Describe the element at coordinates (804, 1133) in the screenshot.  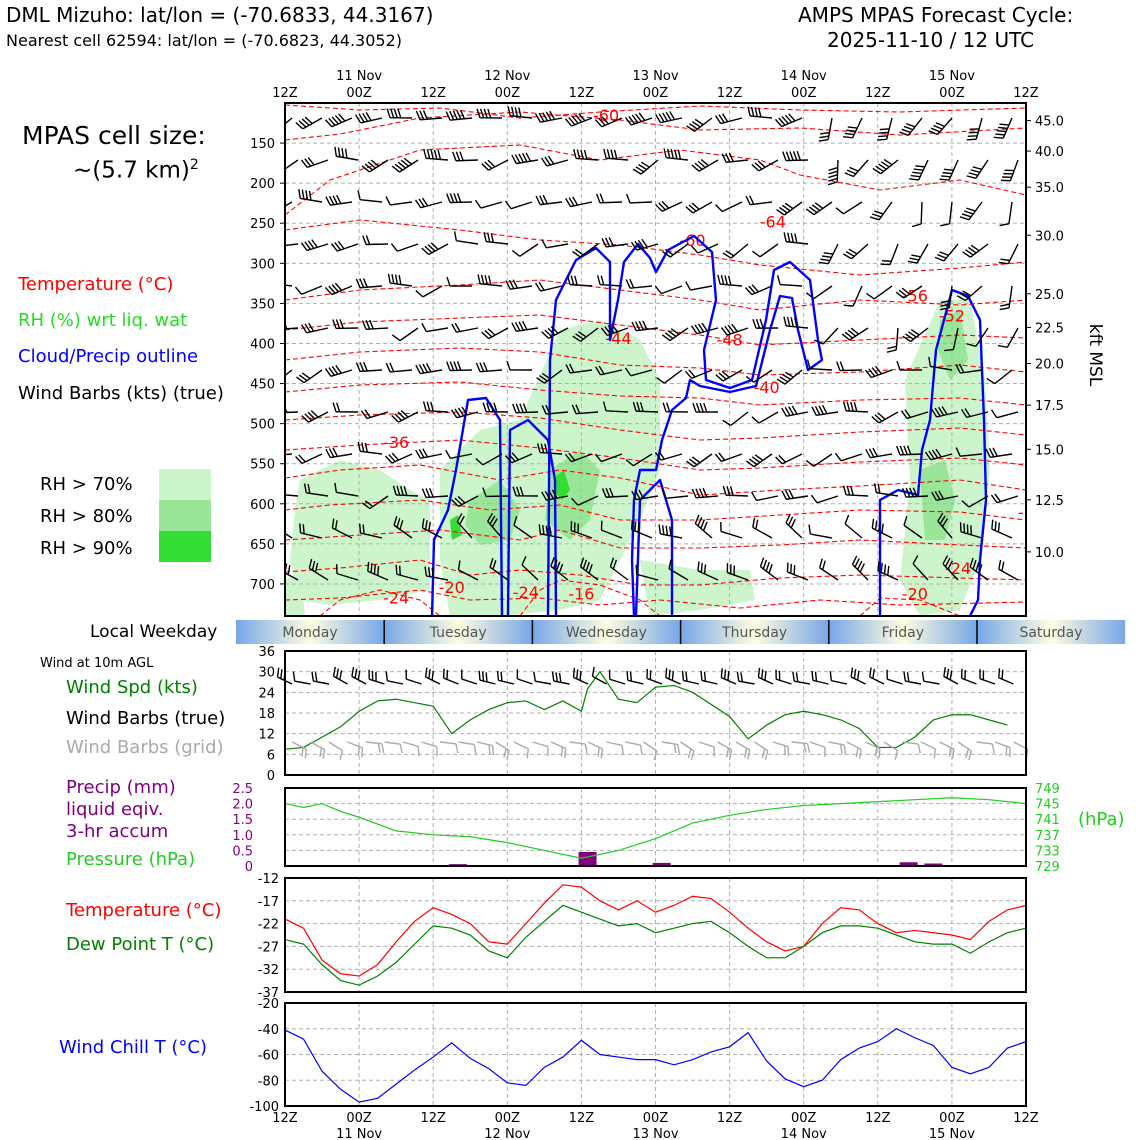
I see `bottom-date-label: 14 Nov` at that location.